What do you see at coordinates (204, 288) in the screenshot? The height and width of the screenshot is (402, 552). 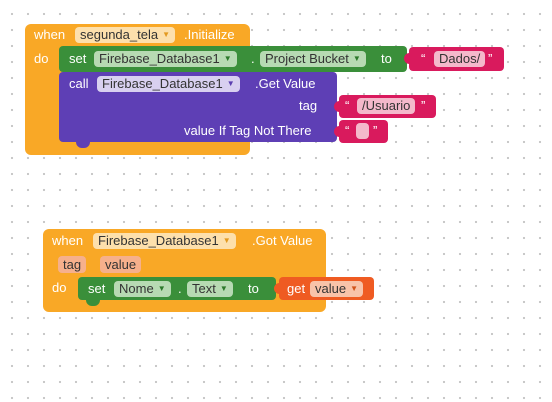 I see `property-name: Text` at bounding box center [204, 288].